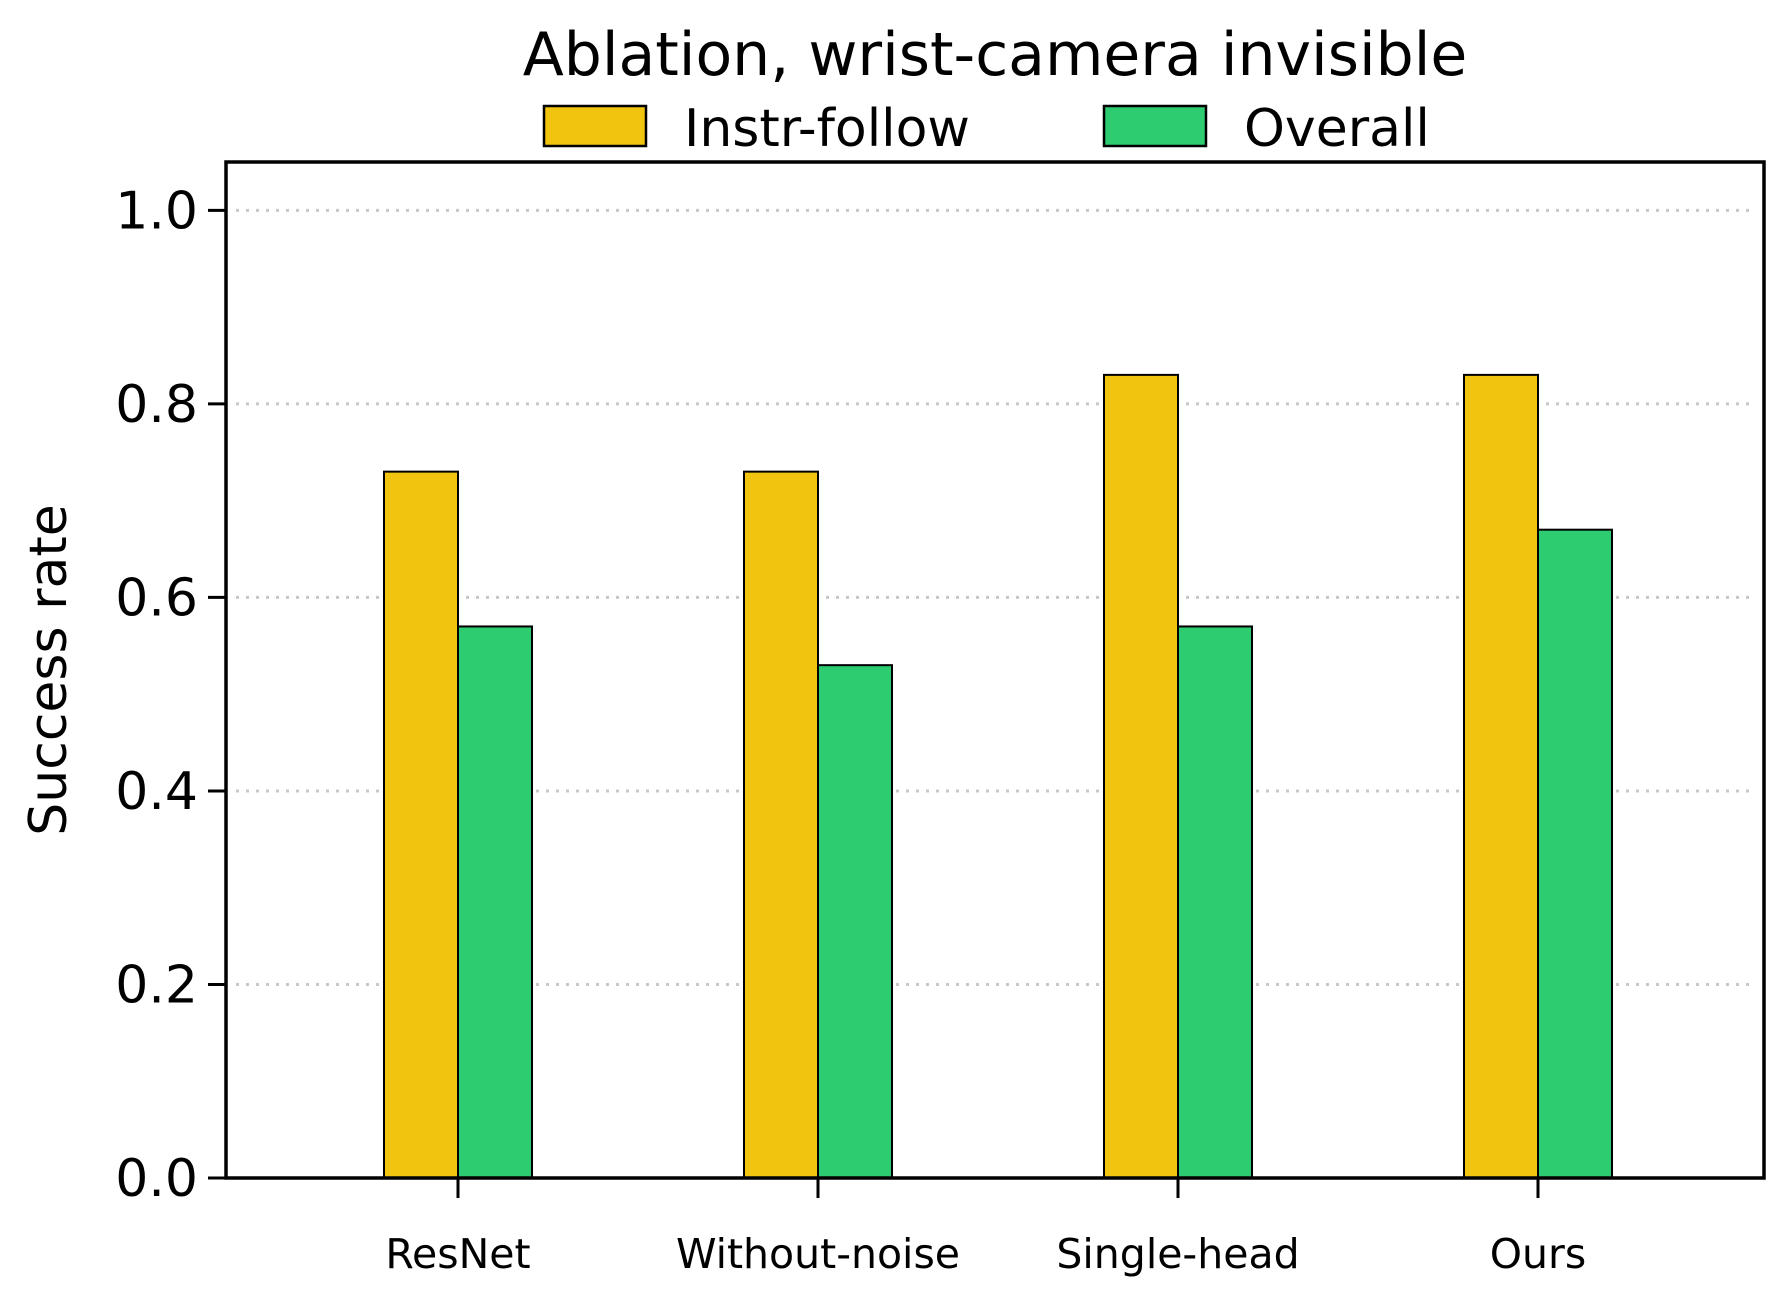 This screenshot has width=1792, height=1303. Describe the element at coordinates (1337, 129) in the screenshot. I see `legend-label: Overall` at that location.